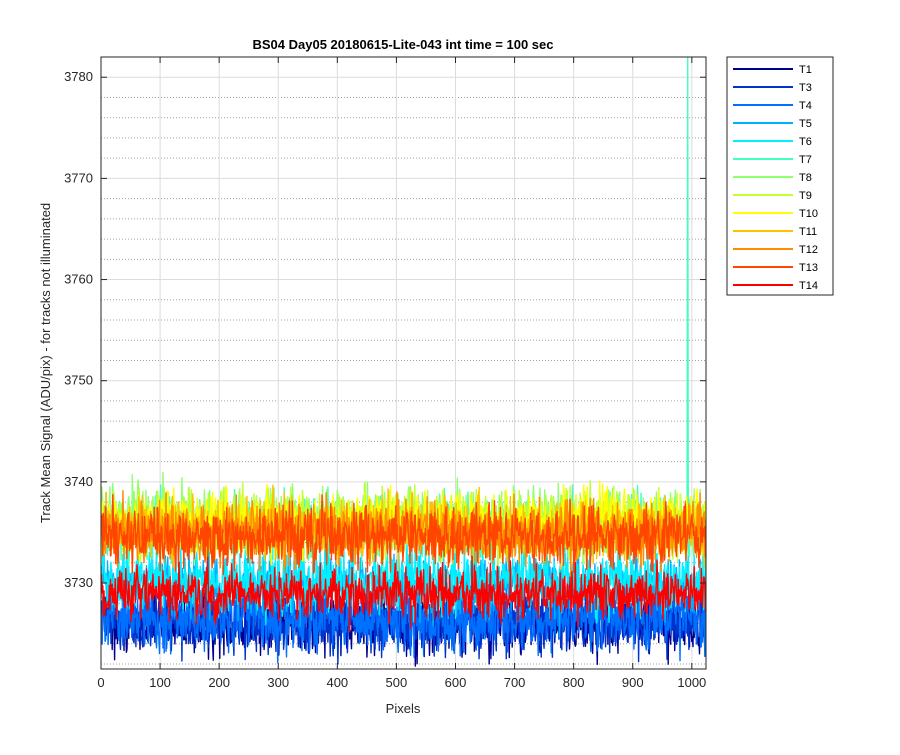  What do you see at coordinates (805, 160) in the screenshot?
I see `legend-label-t7: T7` at bounding box center [805, 160].